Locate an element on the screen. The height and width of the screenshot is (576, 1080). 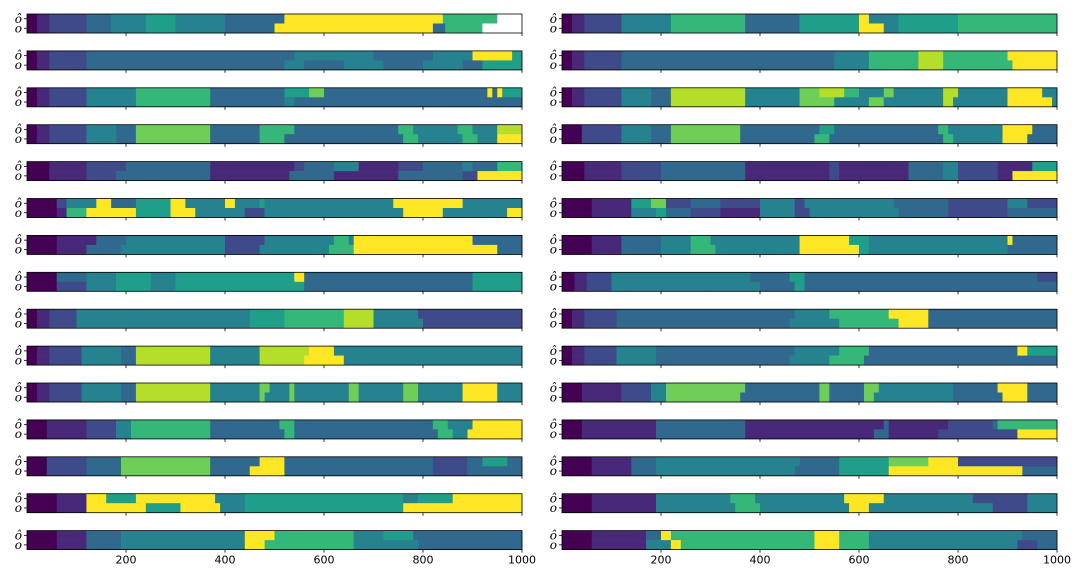
row-label-predicted: ô is located at coordinates (18, 203).